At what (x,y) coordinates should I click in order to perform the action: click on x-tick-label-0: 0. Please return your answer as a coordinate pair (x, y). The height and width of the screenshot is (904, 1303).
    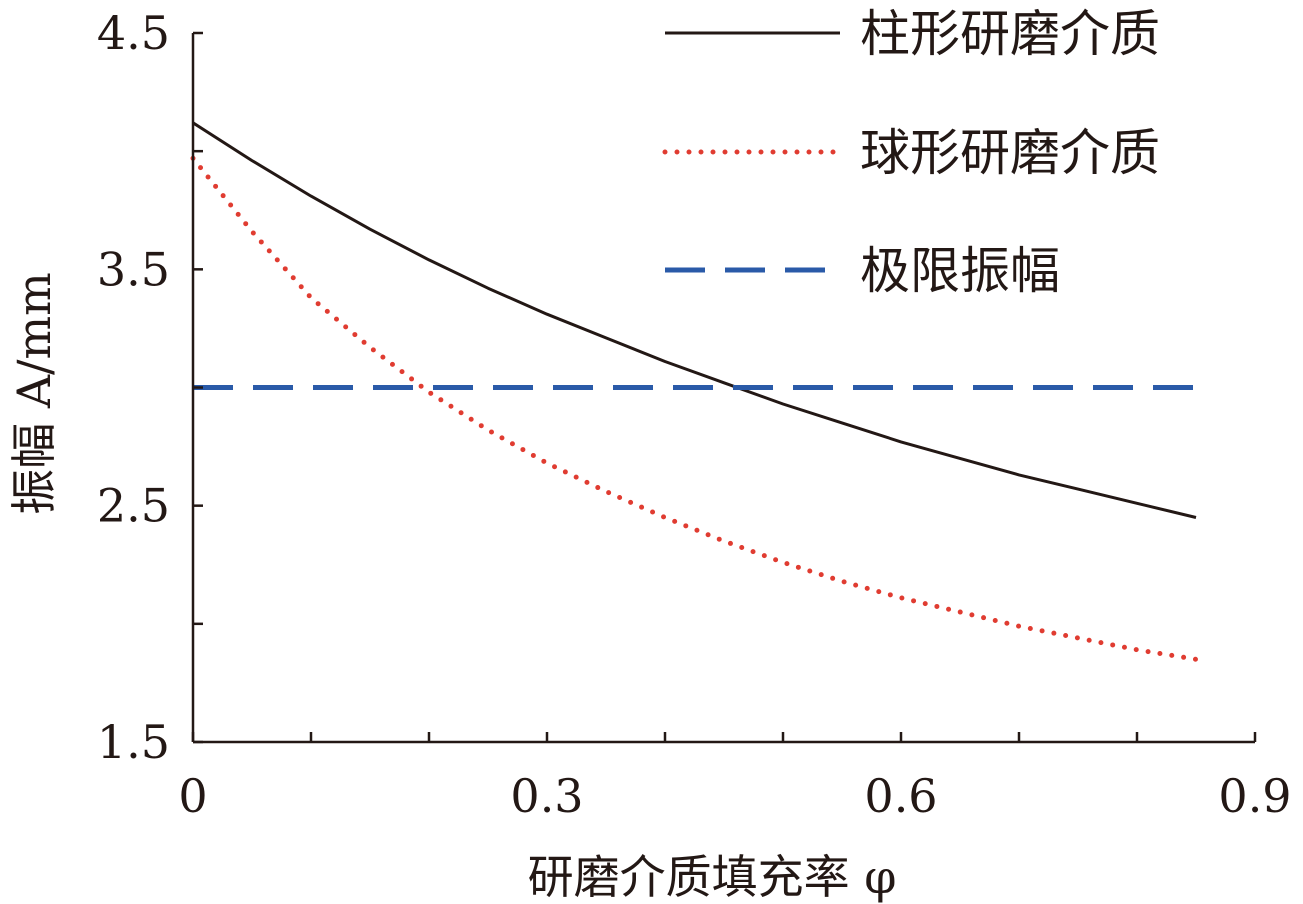
    Looking at the image, I should click on (192, 796).